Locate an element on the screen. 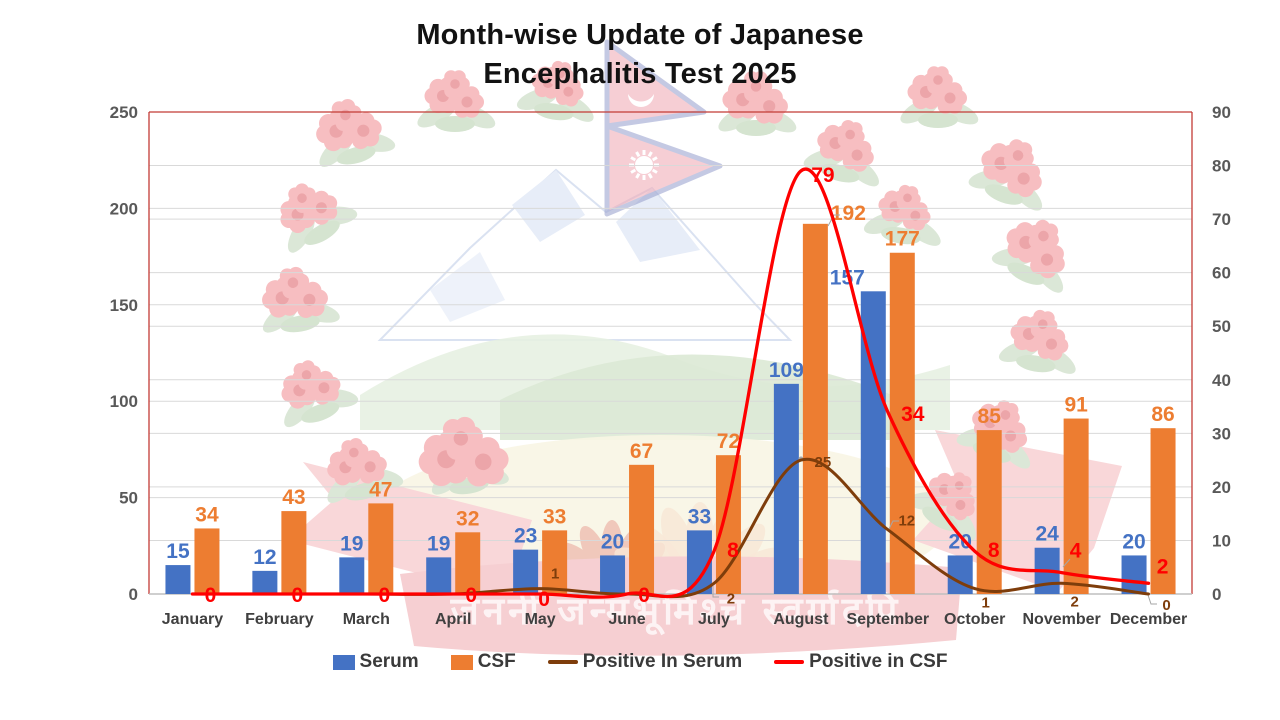  right-axis-tick-label: 60 is located at coordinates (1221, 273).